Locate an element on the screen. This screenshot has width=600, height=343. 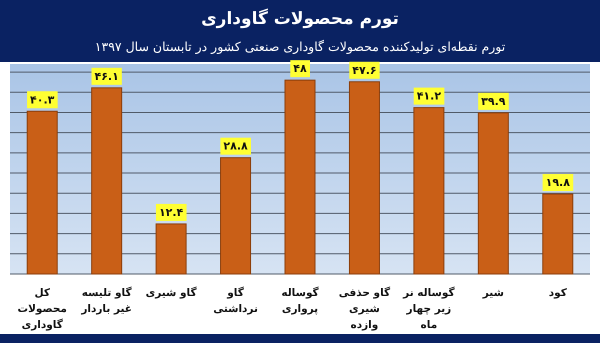
data-label: ۴۰.۳ is located at coordinates (42, 99).